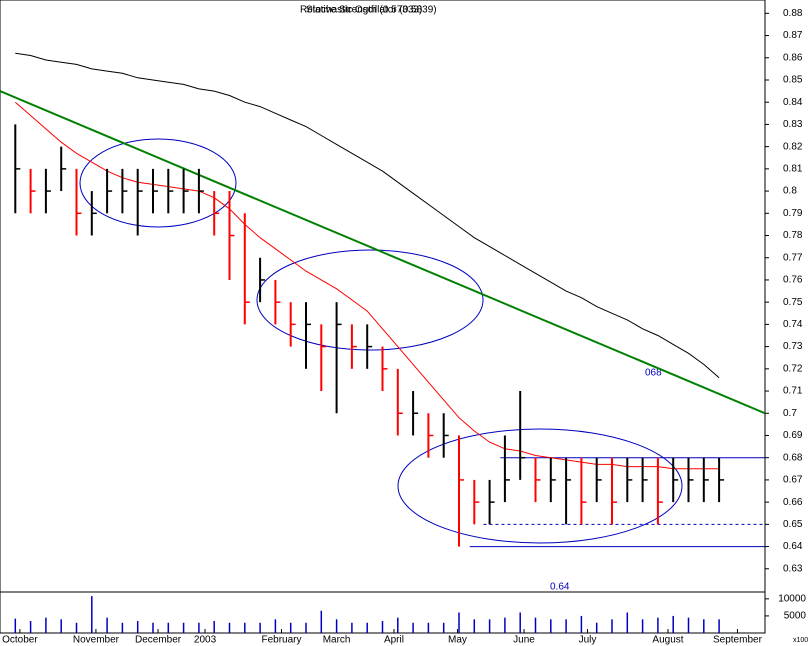 Image resolution: width=811 pixels, height=646 pixels. What do you see at coordinates (793, 13) in the screenshot?
I see `y-tick-label: 0.88` at bounding box center [793, 13].